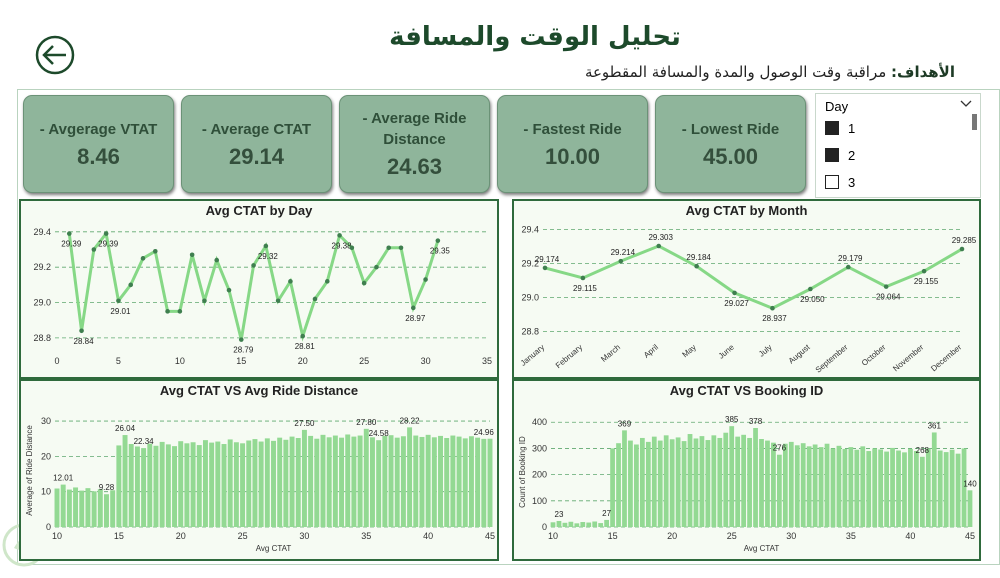 The image size is (1000, 578). Describe the element at coordinates (606, 513) in the screenshot. I see `data-label: 27` at that location.